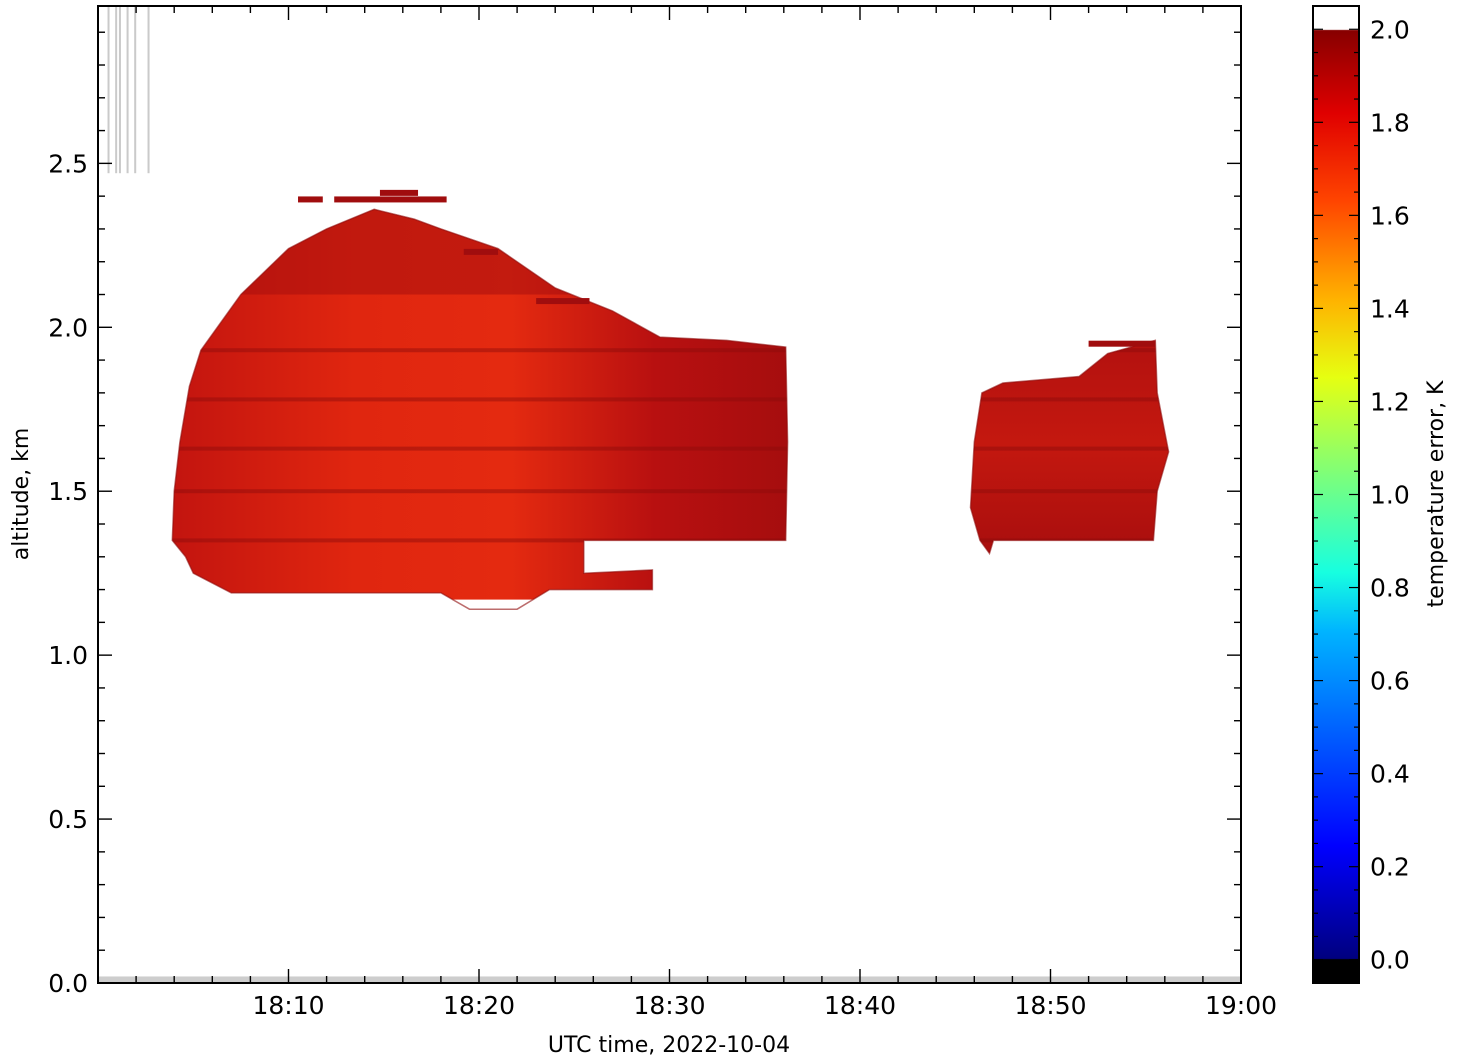  I want to click on colorbar-tick-label: 1.2, so click(1390, 401).